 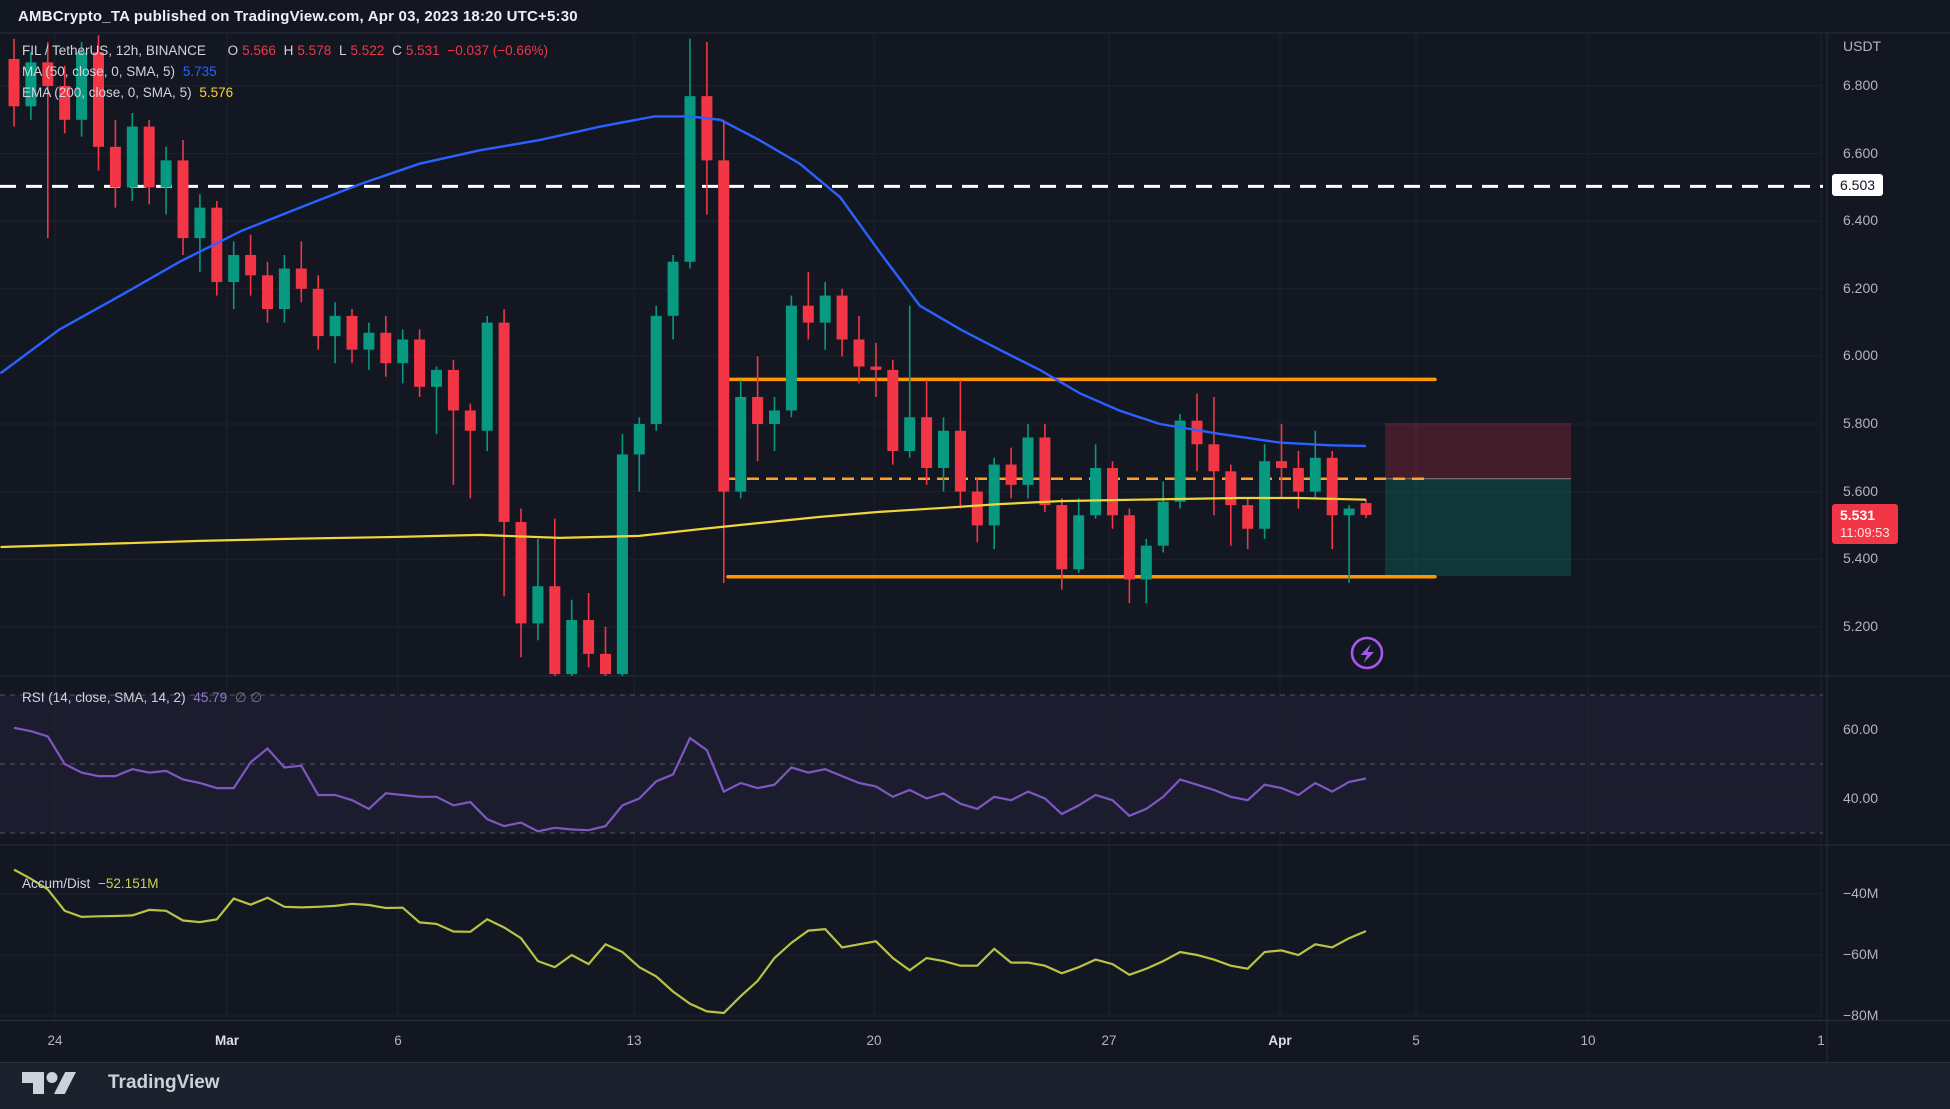 What do you see at coordinates (690, 779) in the screenshot?
I see `rsi-line` at bounding box center [690, 779].